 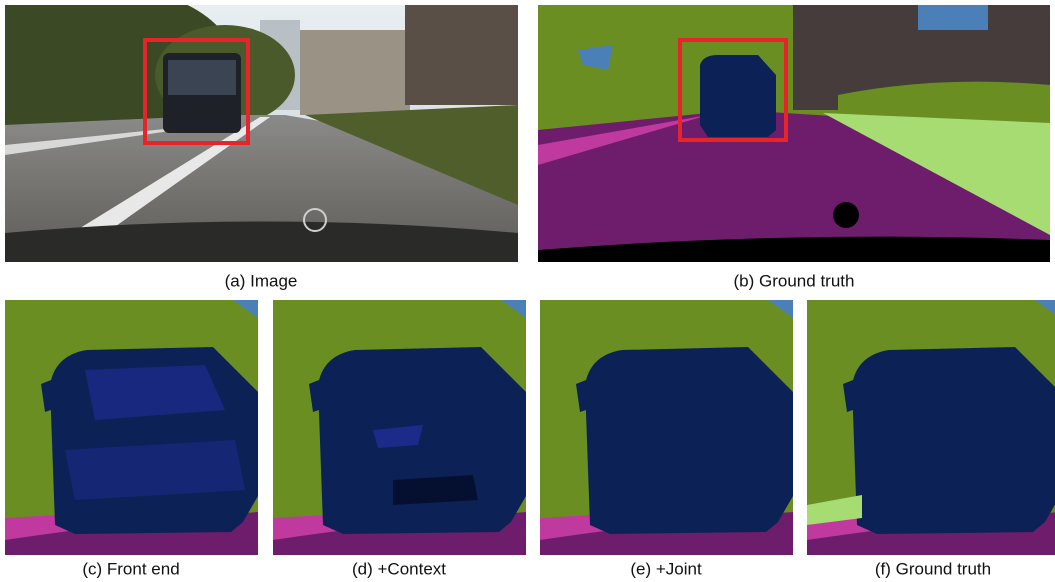 I want to click on caption: (c) Front end, so click(x=130, y=568).